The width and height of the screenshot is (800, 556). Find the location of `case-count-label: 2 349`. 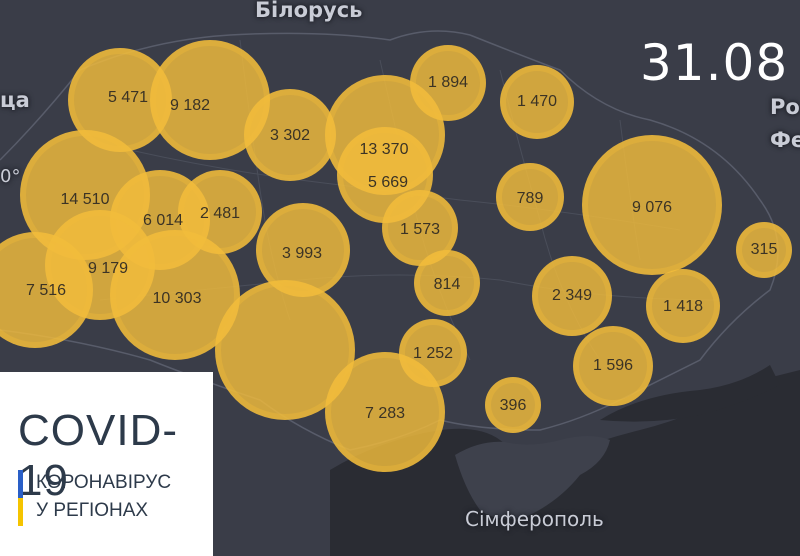

case-count-label: 2 349 is located at coordinates (572, 295).